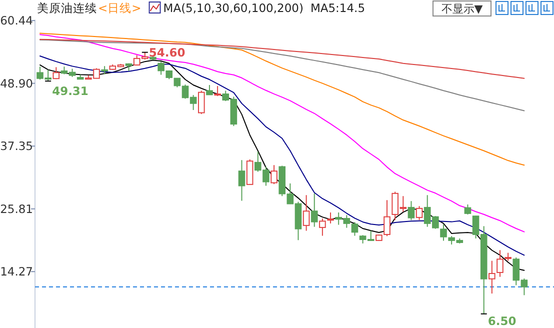 The image size is (554, 328). What do you see at coordinates (167, 52) in the screenshot?
I see `annotation: 54.60` at bounding box center [167, 52].